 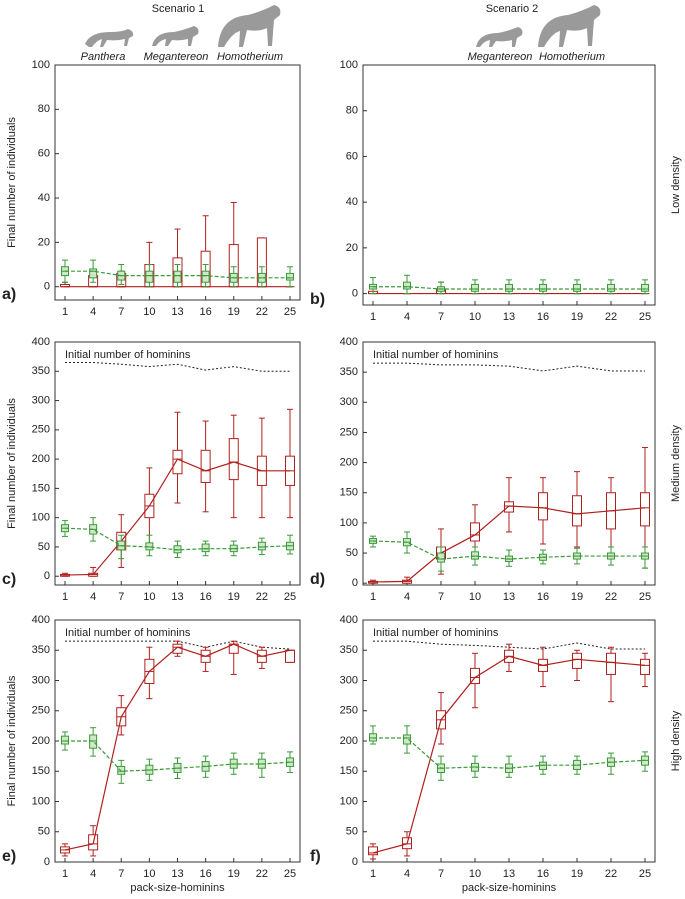 I want to click on x-tick-label: 10, so click(x=149, y=597).